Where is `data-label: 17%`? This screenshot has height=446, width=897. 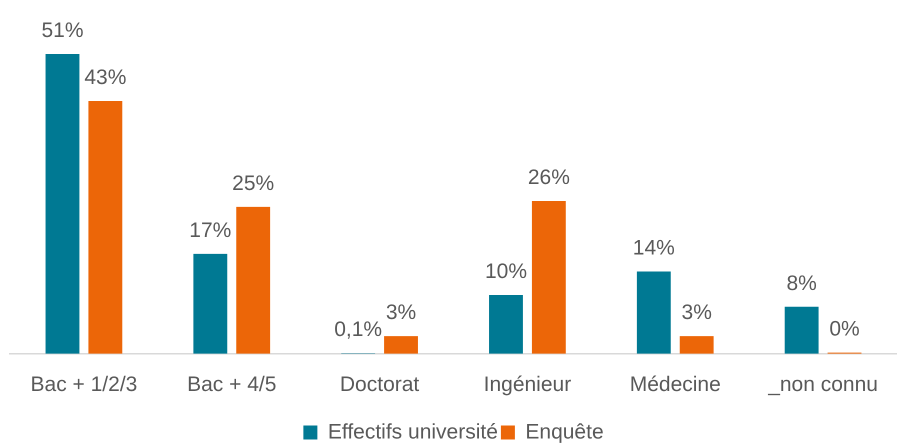
data-label: 17% is located at coordinates (210, 230).